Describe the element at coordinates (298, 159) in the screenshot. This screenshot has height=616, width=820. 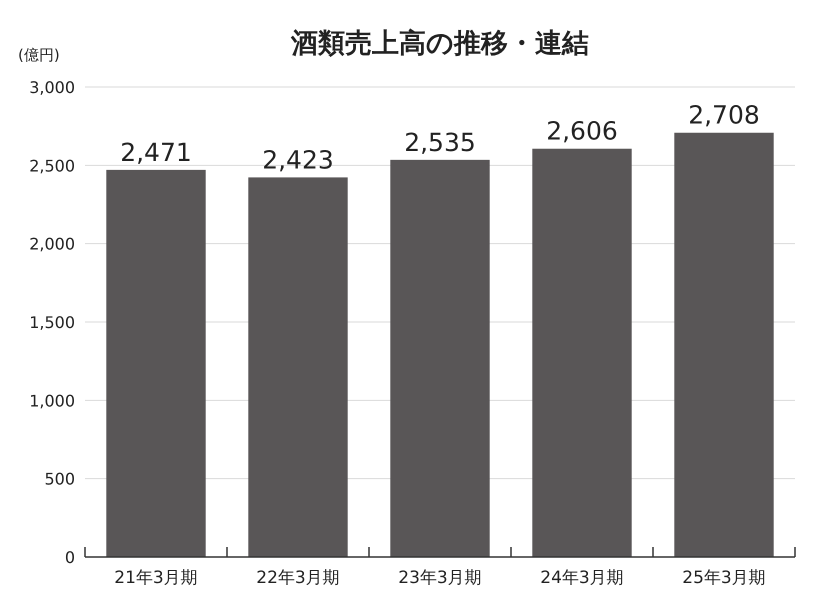
I see `data-label: 2,423` at that location.